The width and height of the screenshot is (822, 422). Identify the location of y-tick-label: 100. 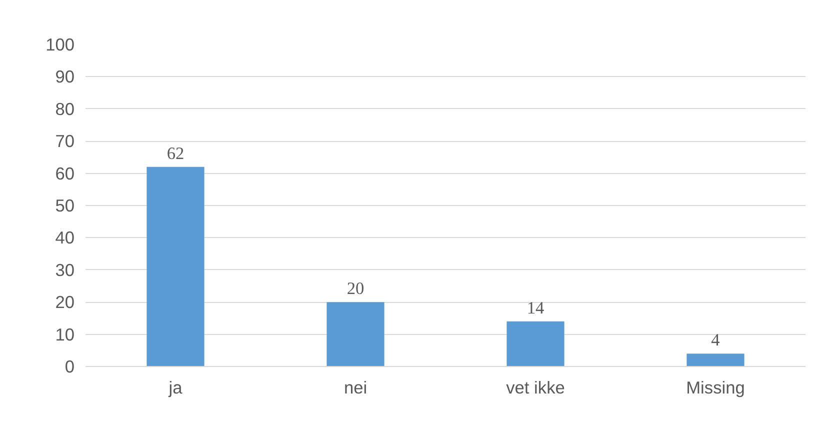
(60, 44).